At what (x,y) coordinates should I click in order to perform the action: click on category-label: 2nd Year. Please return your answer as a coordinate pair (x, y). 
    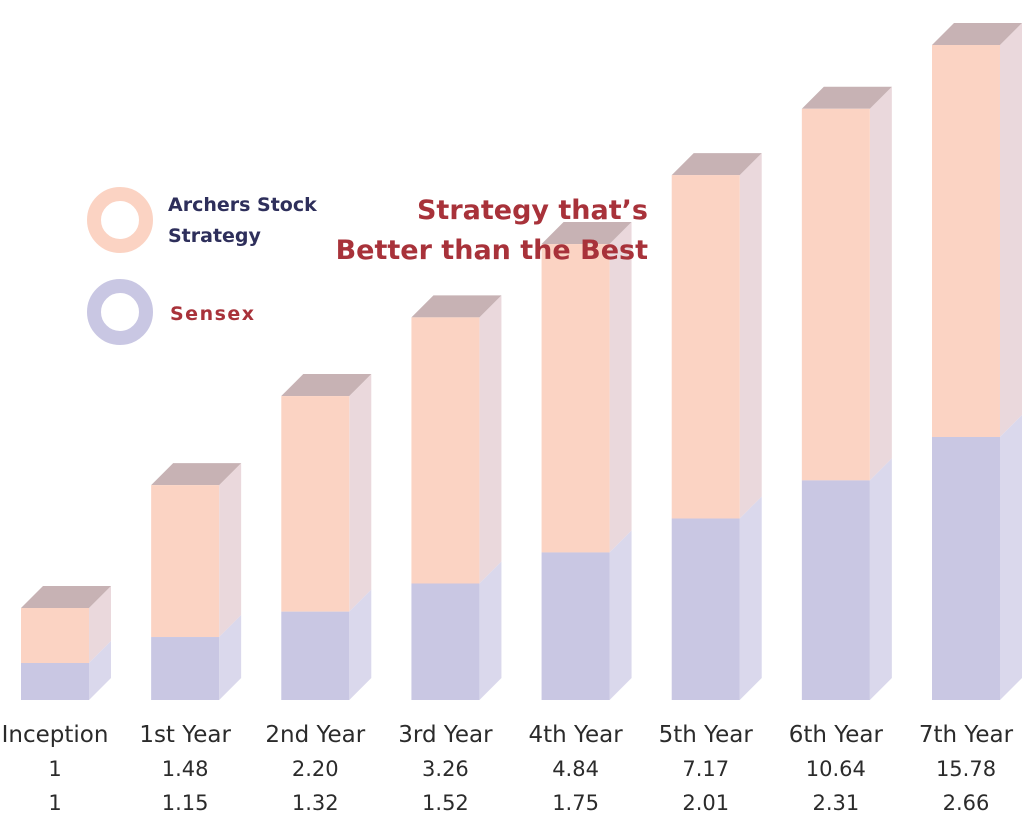
    Looking at the image, I should click on (315, 735).